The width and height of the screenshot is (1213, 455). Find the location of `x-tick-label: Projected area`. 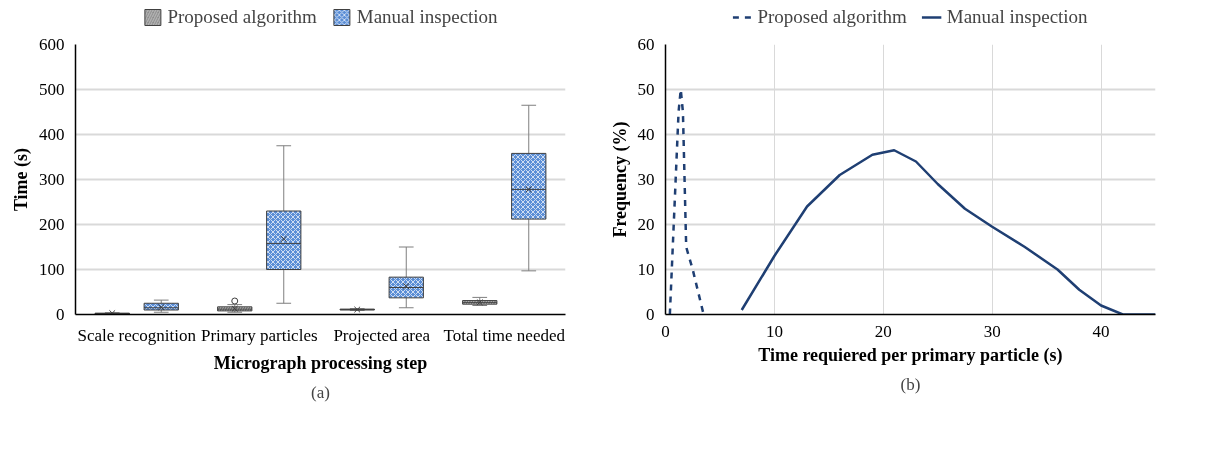

x-tick-label: Projected area is located at coordinates (382, 335).